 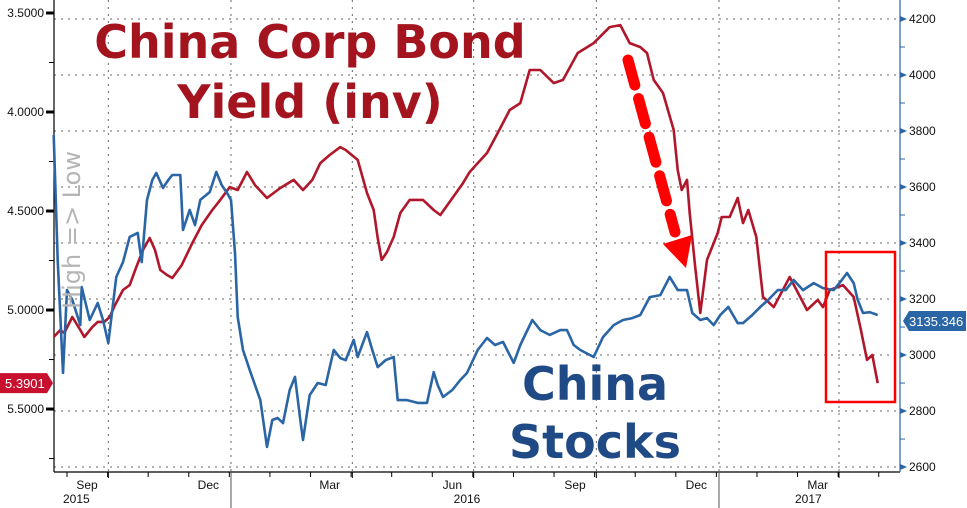 I want to click on arrow-head-icon, so click(x=677, y=251).